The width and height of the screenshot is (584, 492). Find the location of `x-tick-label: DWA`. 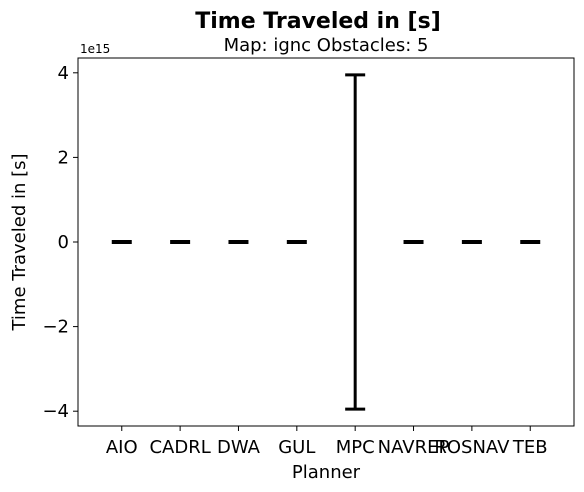

x-tick-label: DWA is located at coordinates (239, 447).